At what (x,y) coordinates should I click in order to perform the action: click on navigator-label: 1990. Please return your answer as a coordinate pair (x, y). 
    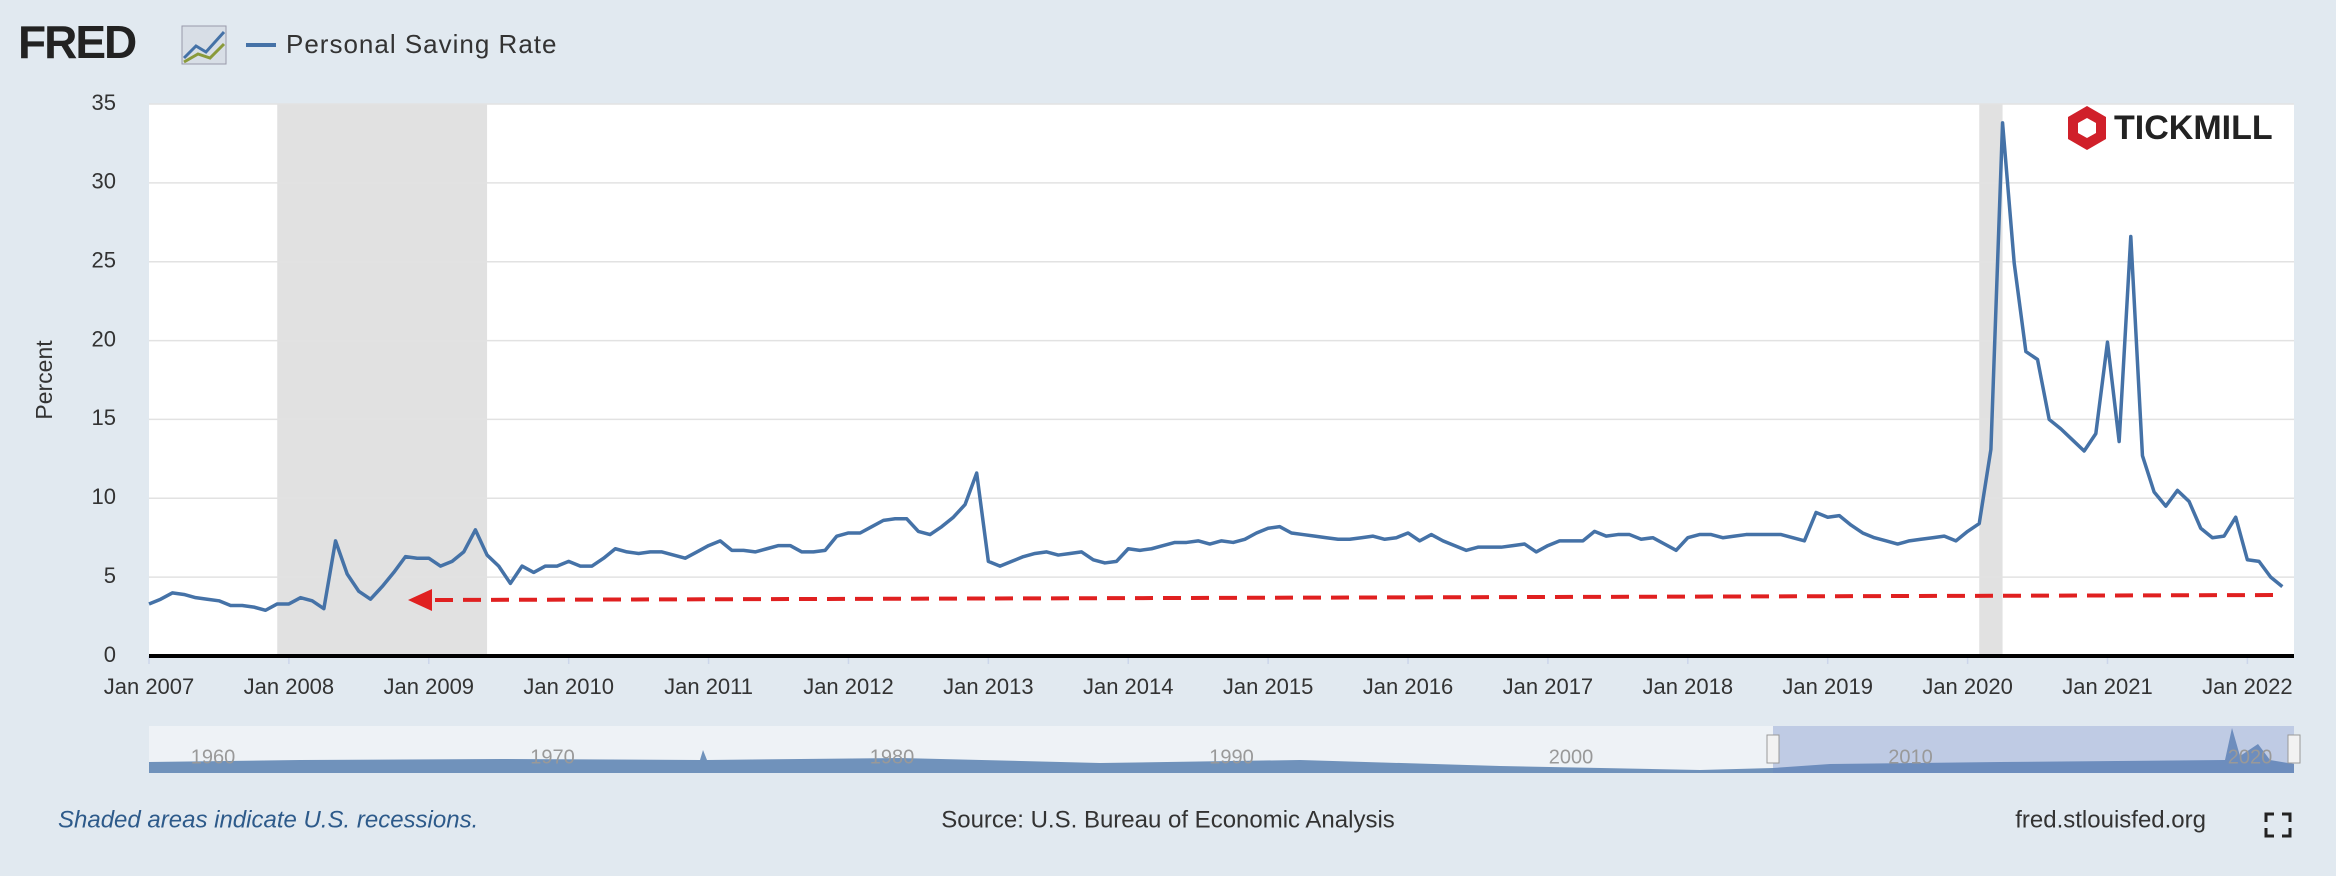
    Looking at the image, I should click on (1231, 757).